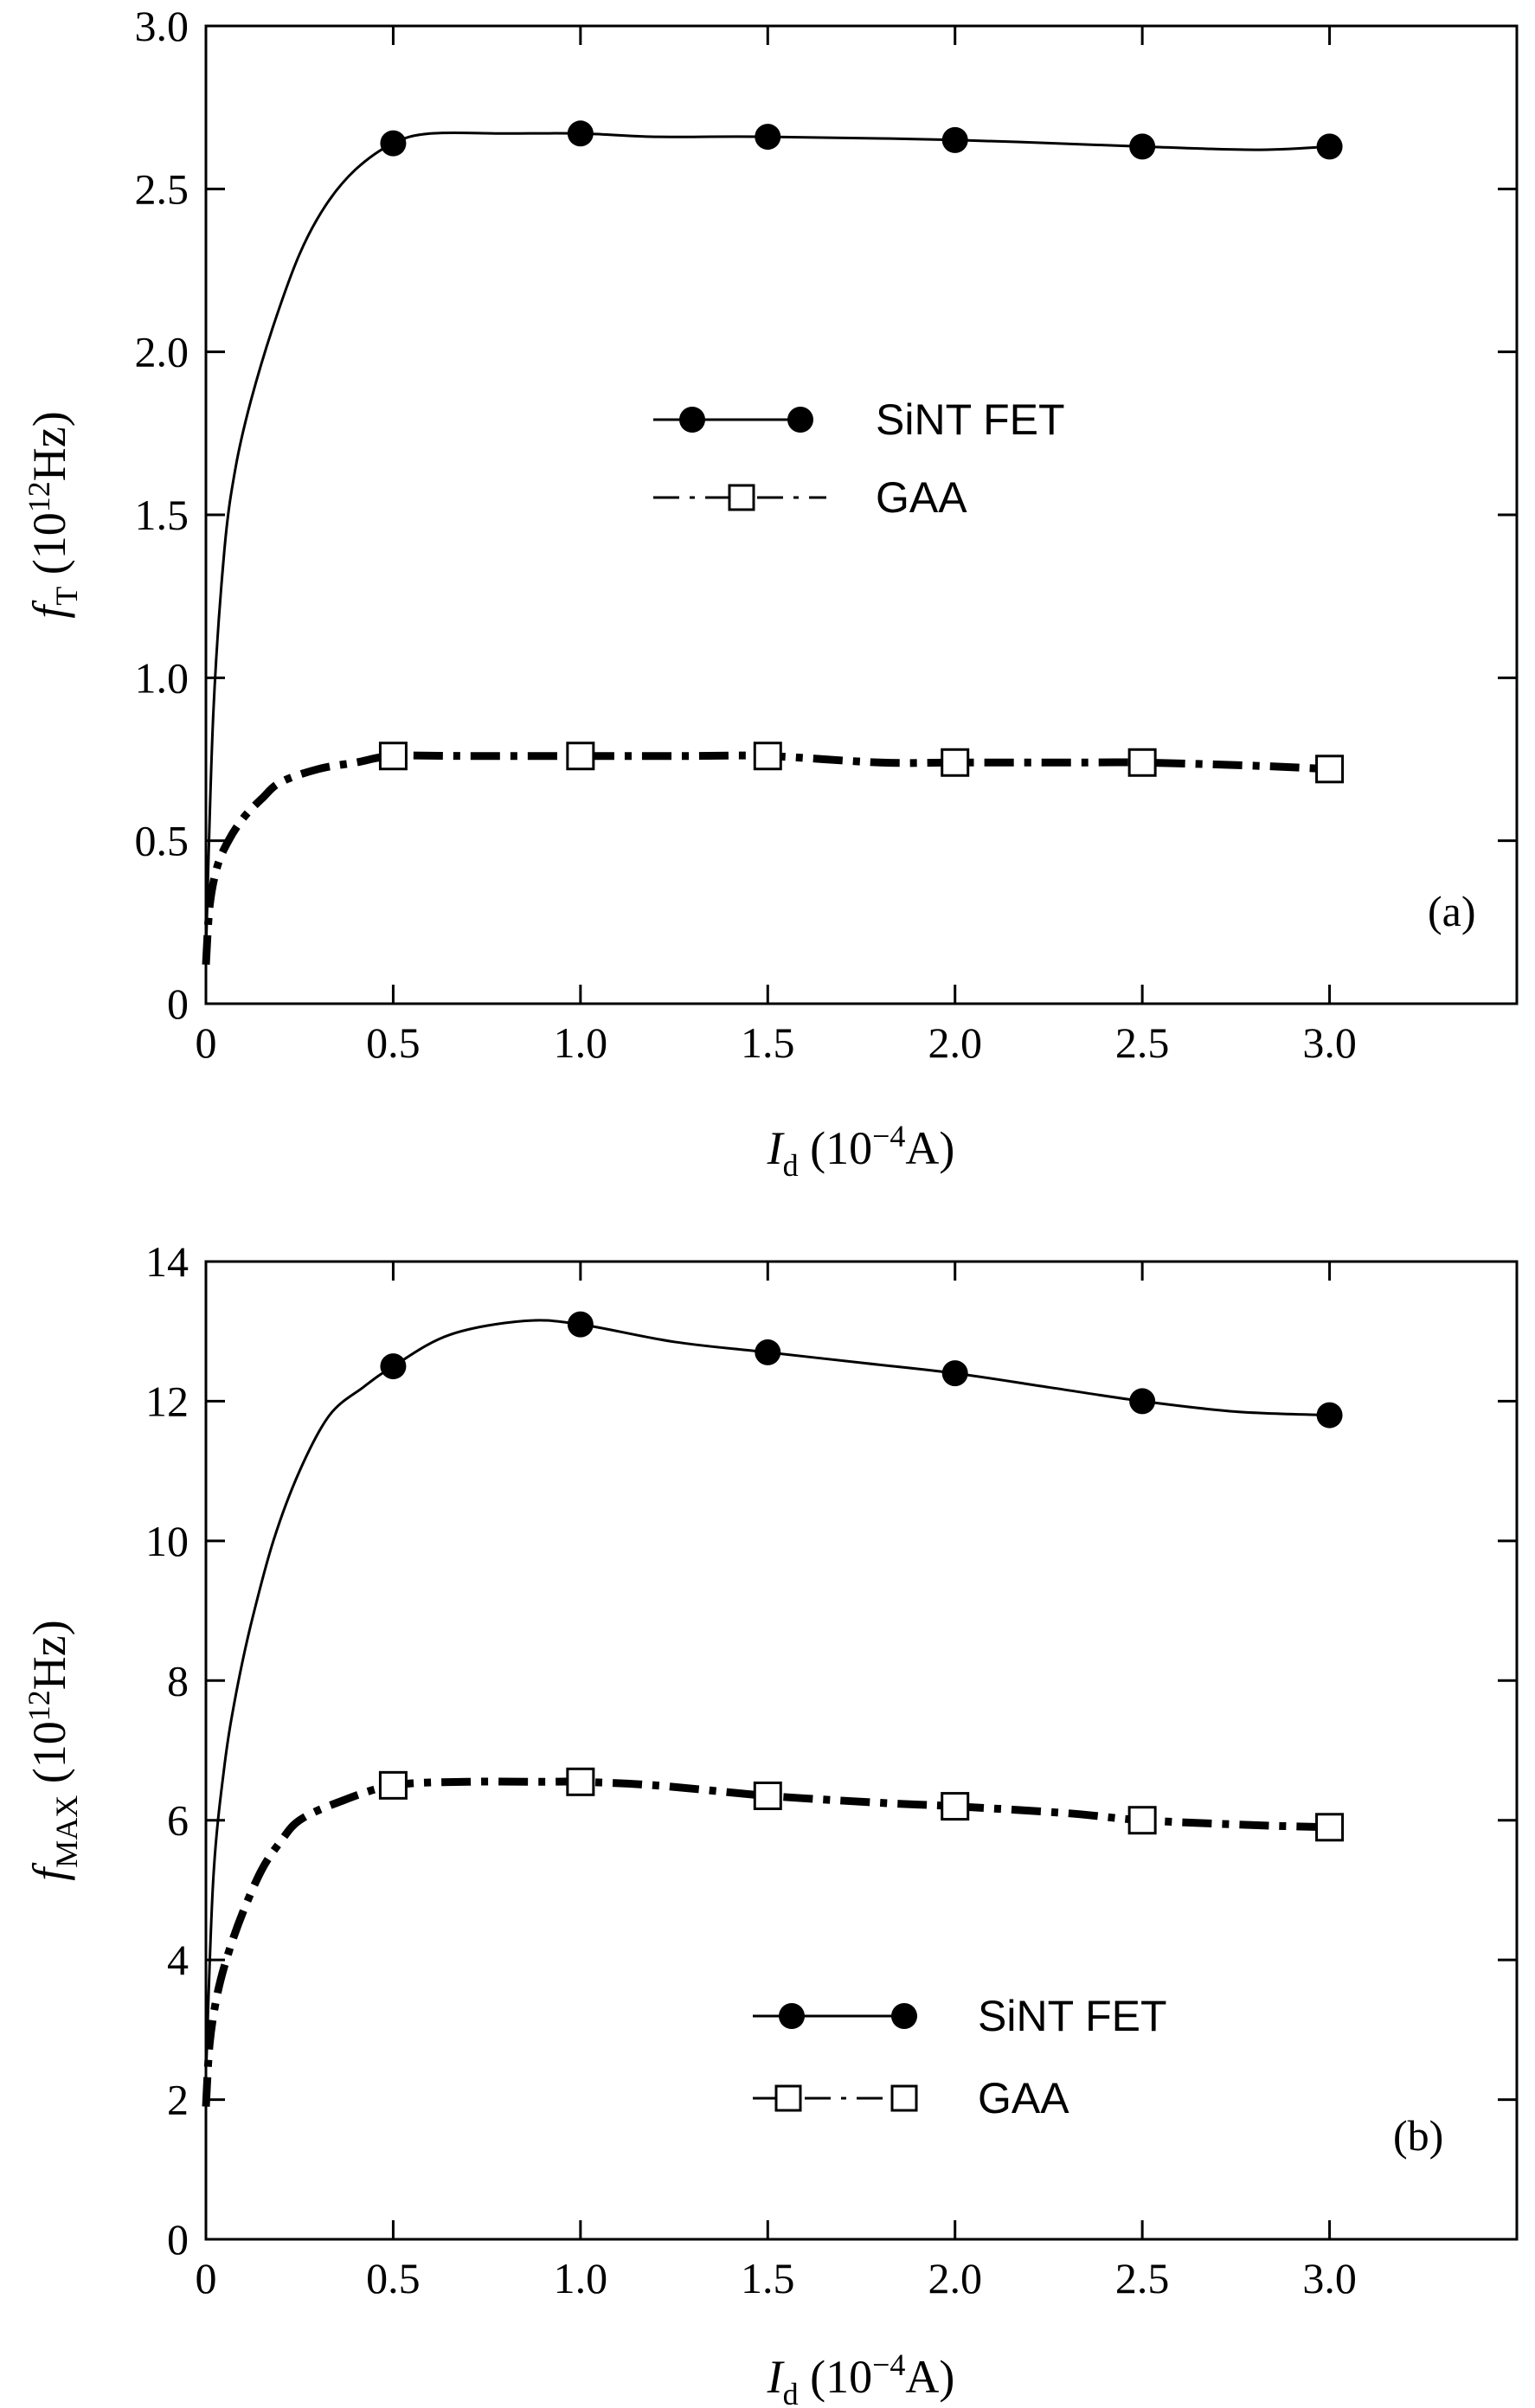 The image size is (1535, 2408). I want to click on panel-a-x-tick-label: 0.5, so click(393, 1042).